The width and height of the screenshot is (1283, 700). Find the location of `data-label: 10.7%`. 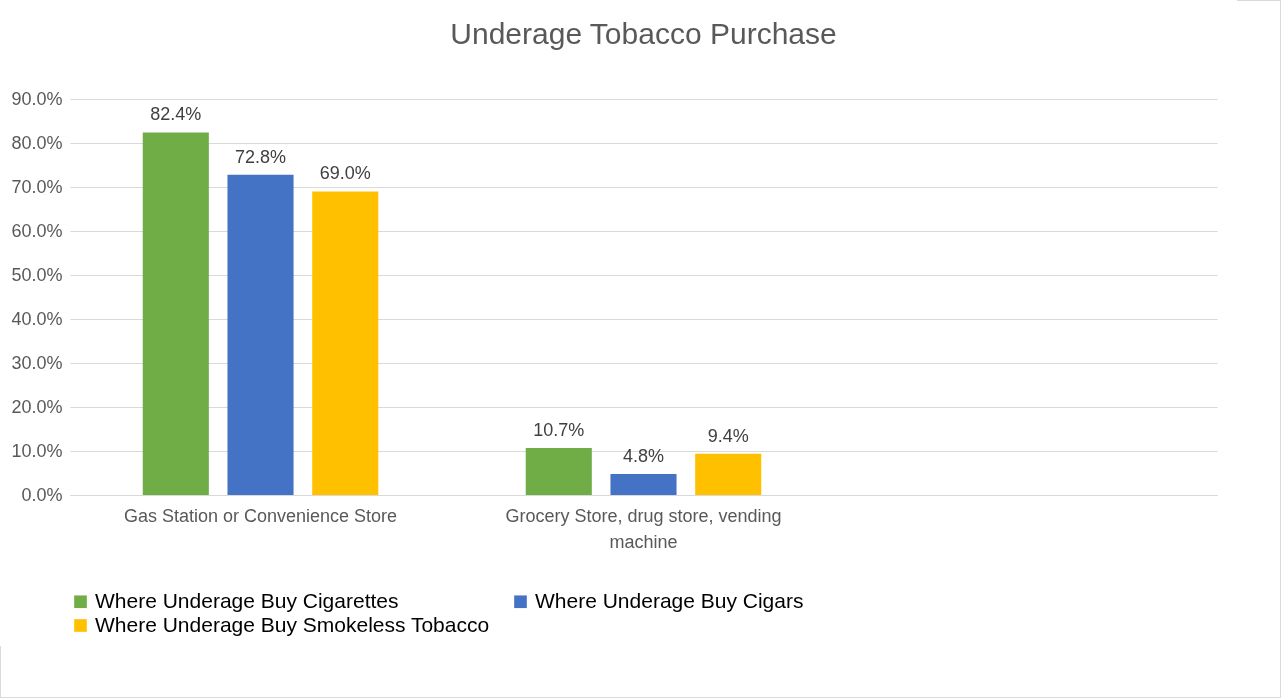

data-label: 10.7% is located at coordinates (559, 429).